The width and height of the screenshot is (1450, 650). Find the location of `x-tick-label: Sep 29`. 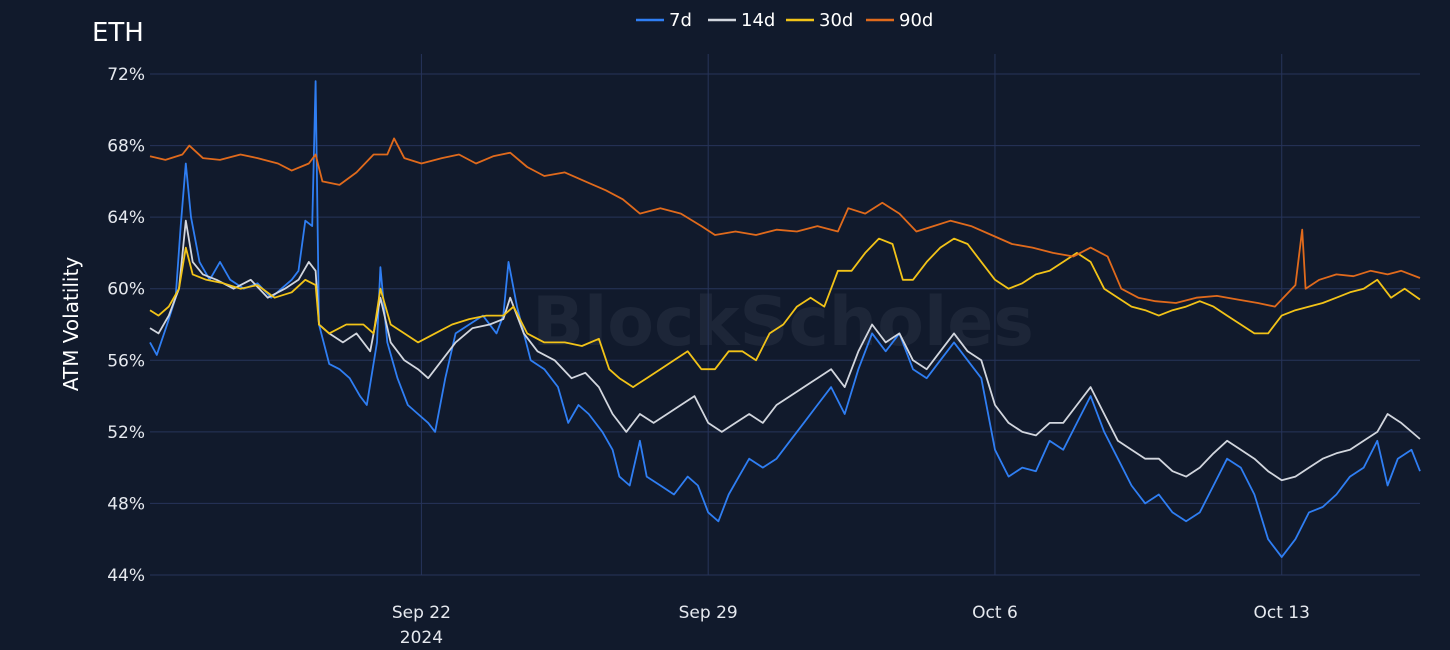

x-tick-label: Sep 29 is located at coordinates (708, 613).